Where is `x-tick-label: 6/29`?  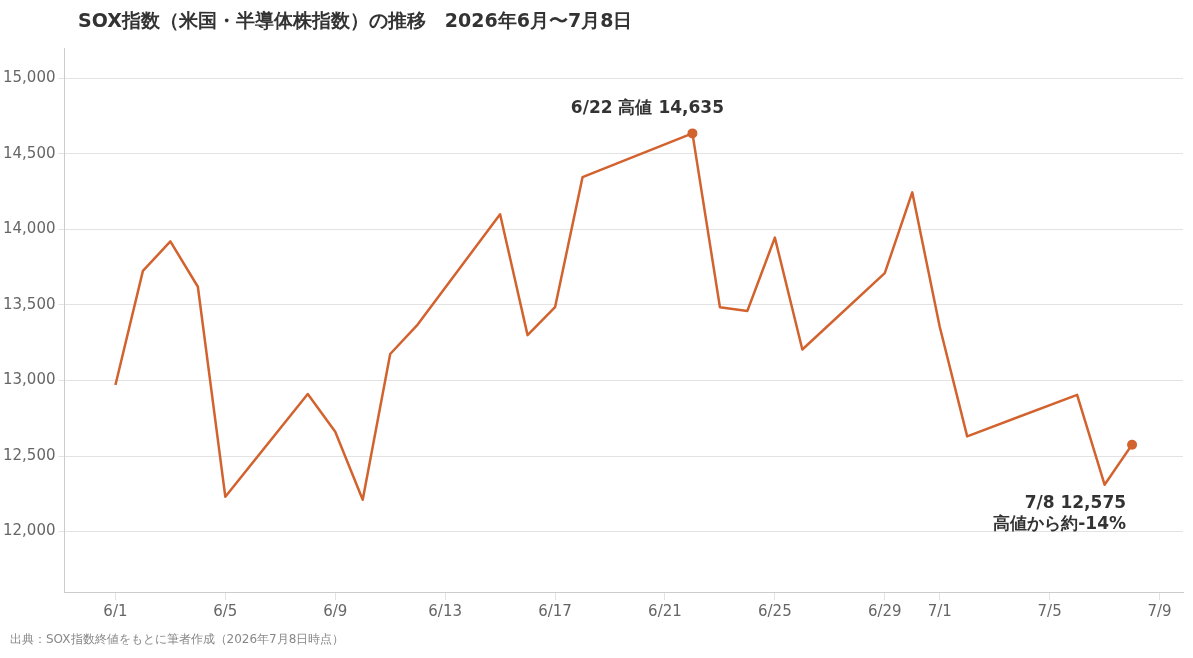 x-tick-label: 6/29 is located at coordinates (884, 610).